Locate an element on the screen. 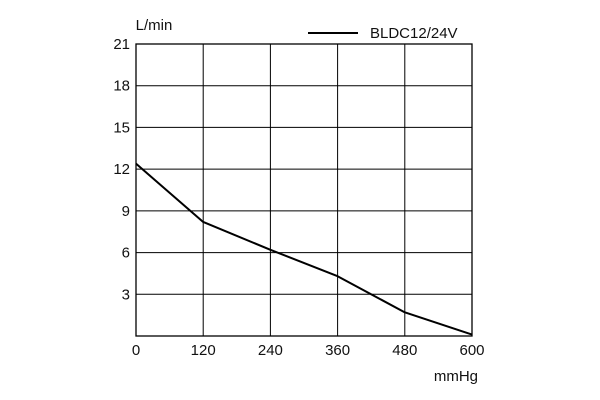  y-tick-label: 18 is located at coordinates (121, 86).